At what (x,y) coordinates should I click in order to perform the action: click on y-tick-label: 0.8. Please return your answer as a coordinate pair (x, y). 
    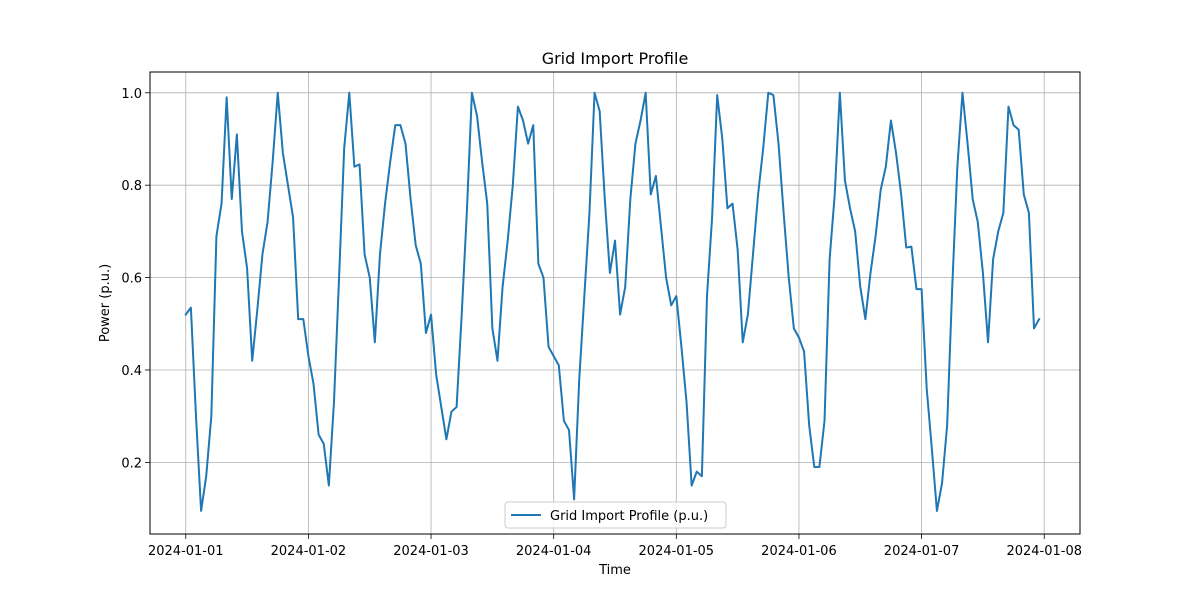
    Looking at the image, I should click on (131, 186).